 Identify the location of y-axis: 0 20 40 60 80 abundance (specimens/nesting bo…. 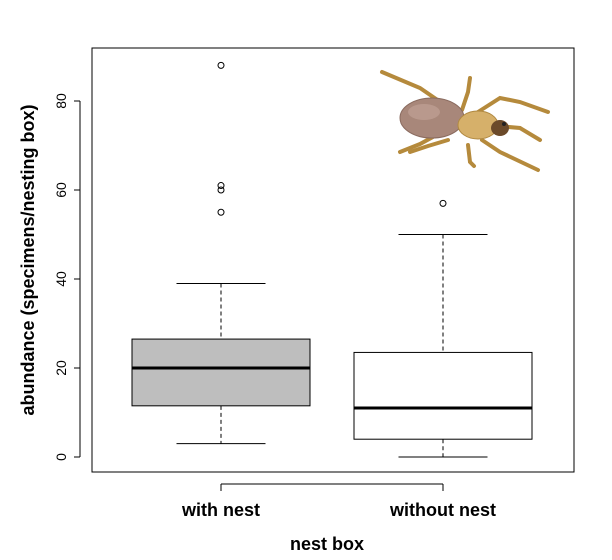
(49, 277).